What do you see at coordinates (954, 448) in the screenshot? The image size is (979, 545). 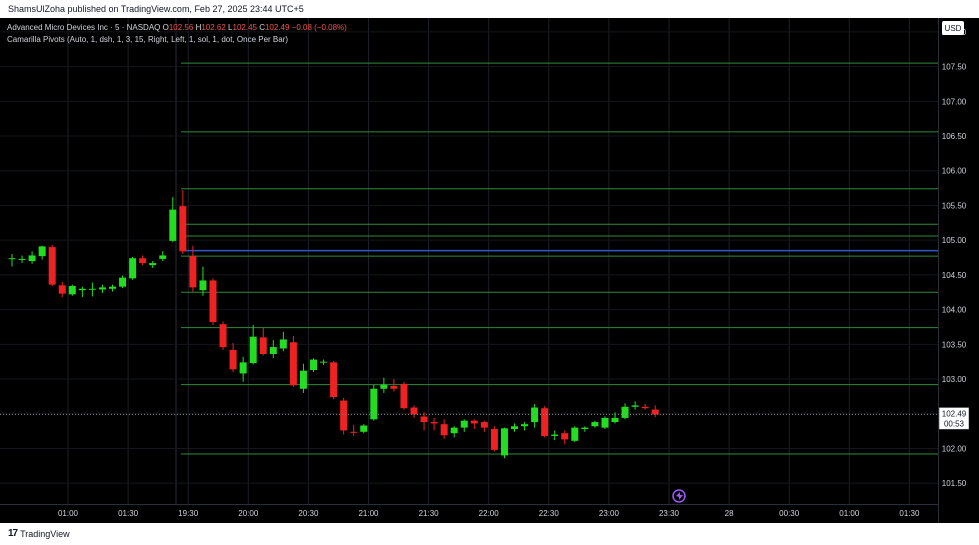 I see `y-tick-label: 102.00` at bounding box center [954, 448].